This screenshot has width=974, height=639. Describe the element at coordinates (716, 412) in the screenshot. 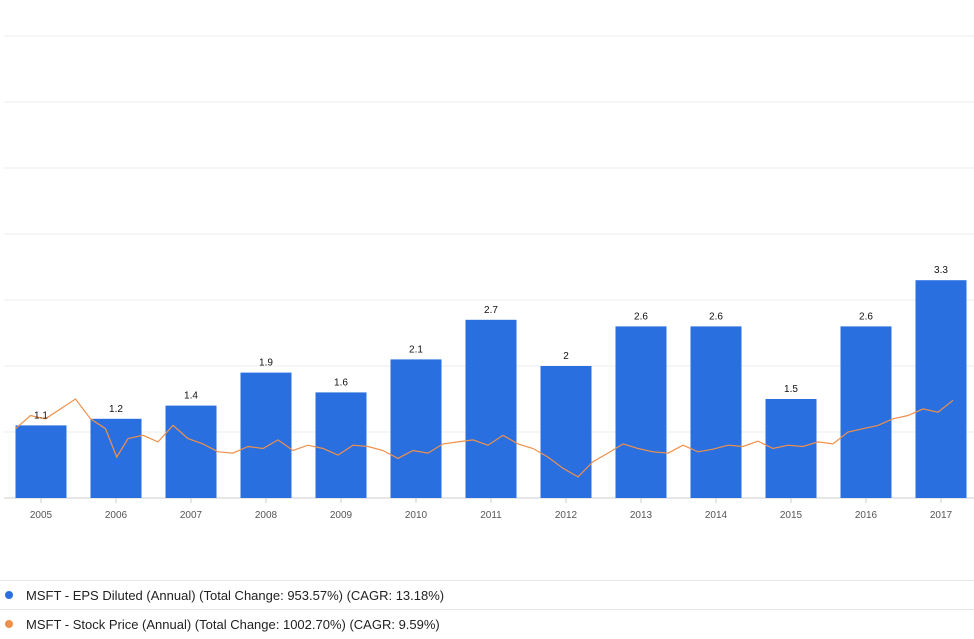

I see `bar-2014` at that location.